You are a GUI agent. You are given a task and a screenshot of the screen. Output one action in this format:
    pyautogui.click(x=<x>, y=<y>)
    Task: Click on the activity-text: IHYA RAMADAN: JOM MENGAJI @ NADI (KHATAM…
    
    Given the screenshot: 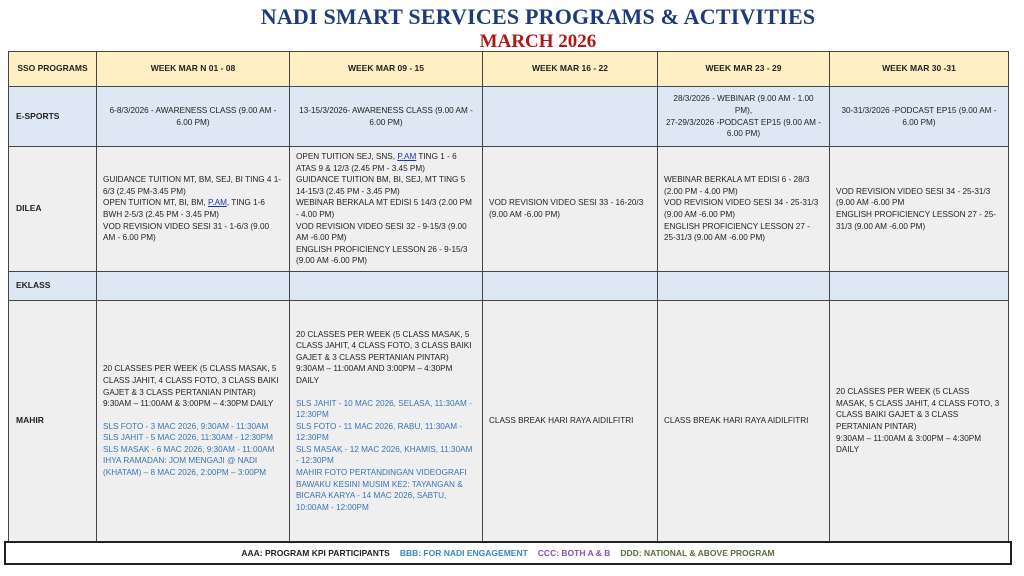 What is the action you would take?
    pyautogui.click(x=185, y=467)
    